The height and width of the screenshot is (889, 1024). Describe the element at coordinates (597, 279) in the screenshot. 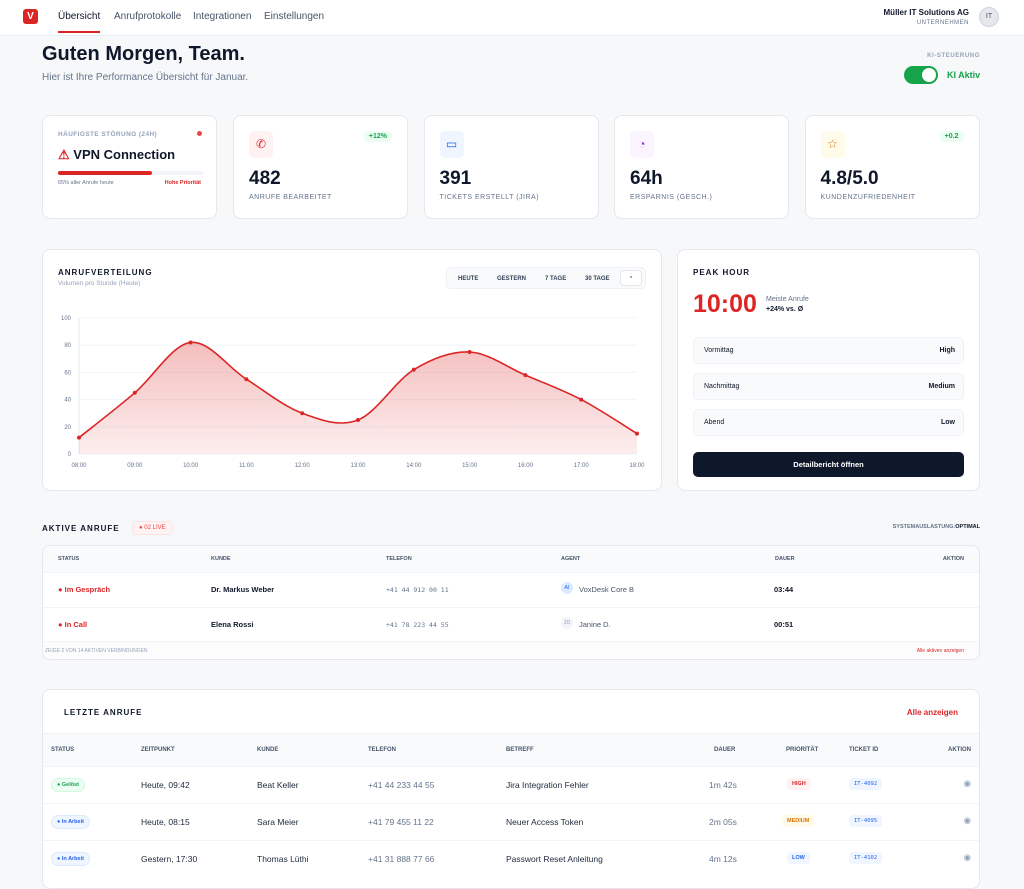

I see `filter-30-days: 30 TAGE` at that location.